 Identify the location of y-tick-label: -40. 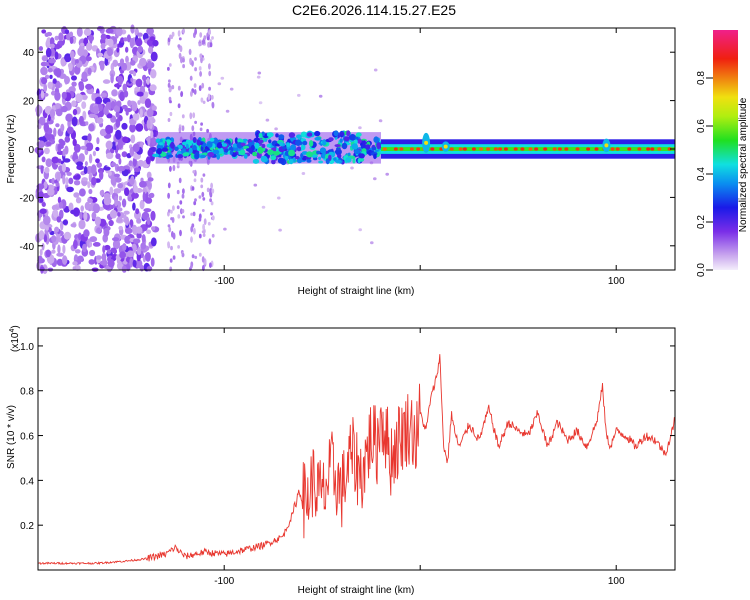
(27, 247).